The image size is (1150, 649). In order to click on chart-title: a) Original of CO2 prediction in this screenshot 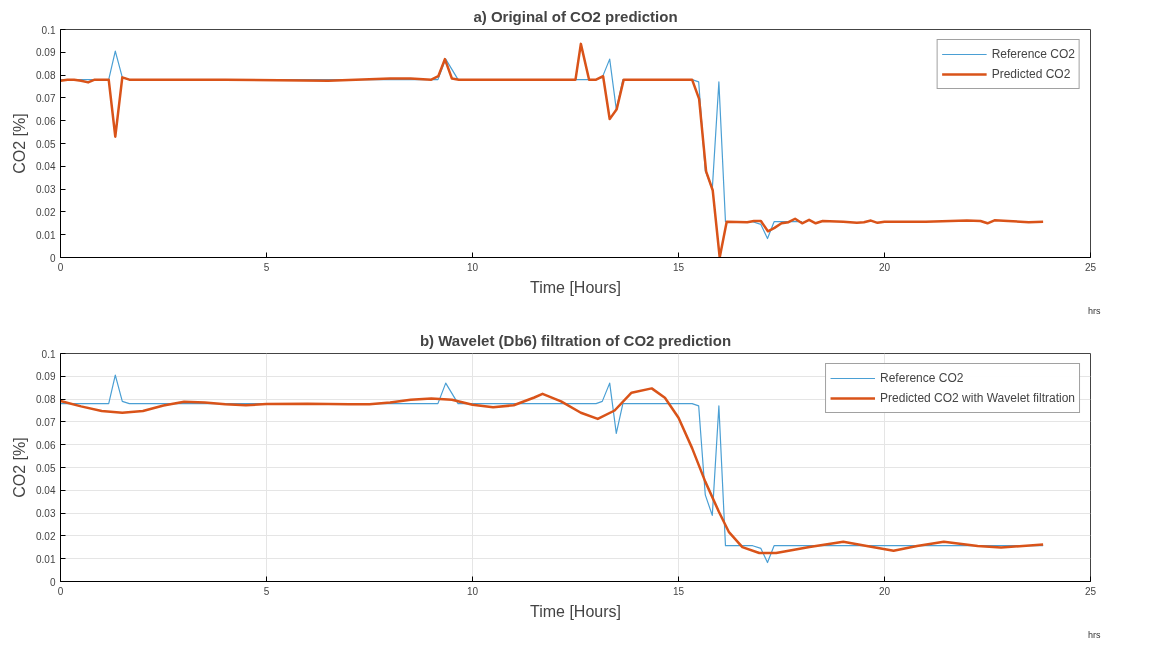, I will do `click(575, 16)`.